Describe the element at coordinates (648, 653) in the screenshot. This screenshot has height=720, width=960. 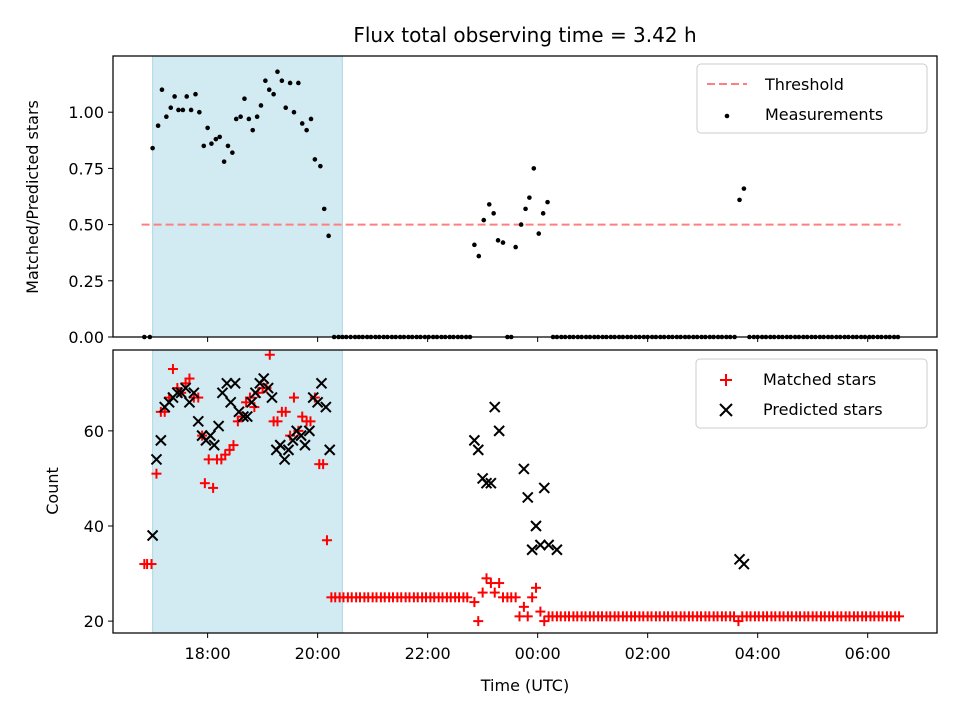
I see `x-tick-label: 02:00` at that location.